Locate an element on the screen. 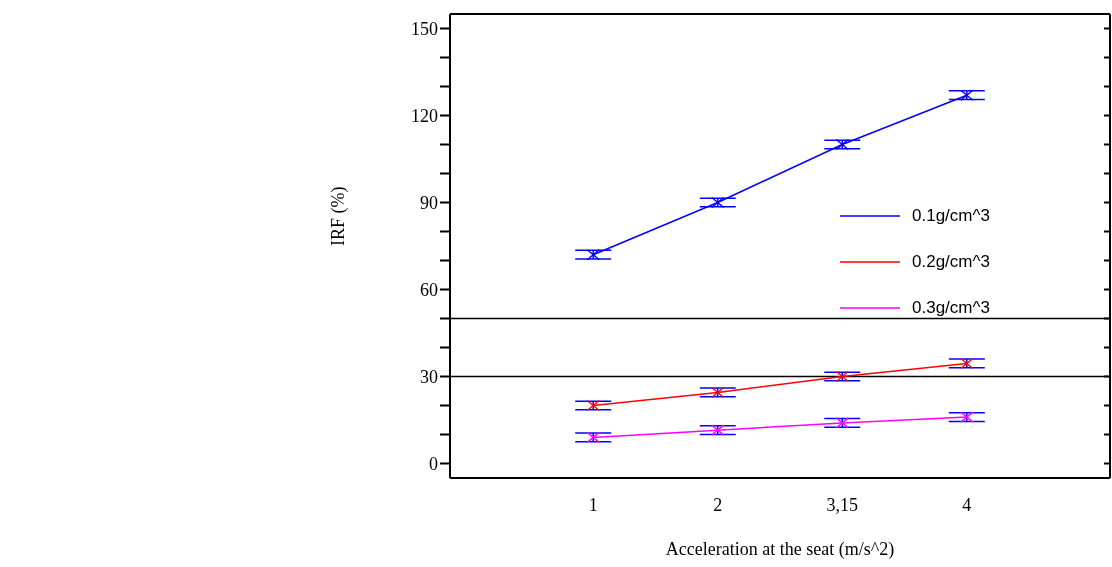 The height and width of the screenshot is (567, 1112). y-axis-title: IRF (%) is located at coordinates (339, 216).